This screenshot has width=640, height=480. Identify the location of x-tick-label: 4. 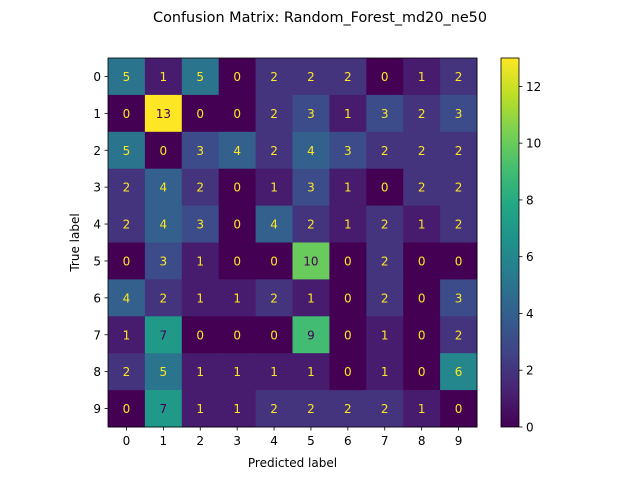
(274, 441).